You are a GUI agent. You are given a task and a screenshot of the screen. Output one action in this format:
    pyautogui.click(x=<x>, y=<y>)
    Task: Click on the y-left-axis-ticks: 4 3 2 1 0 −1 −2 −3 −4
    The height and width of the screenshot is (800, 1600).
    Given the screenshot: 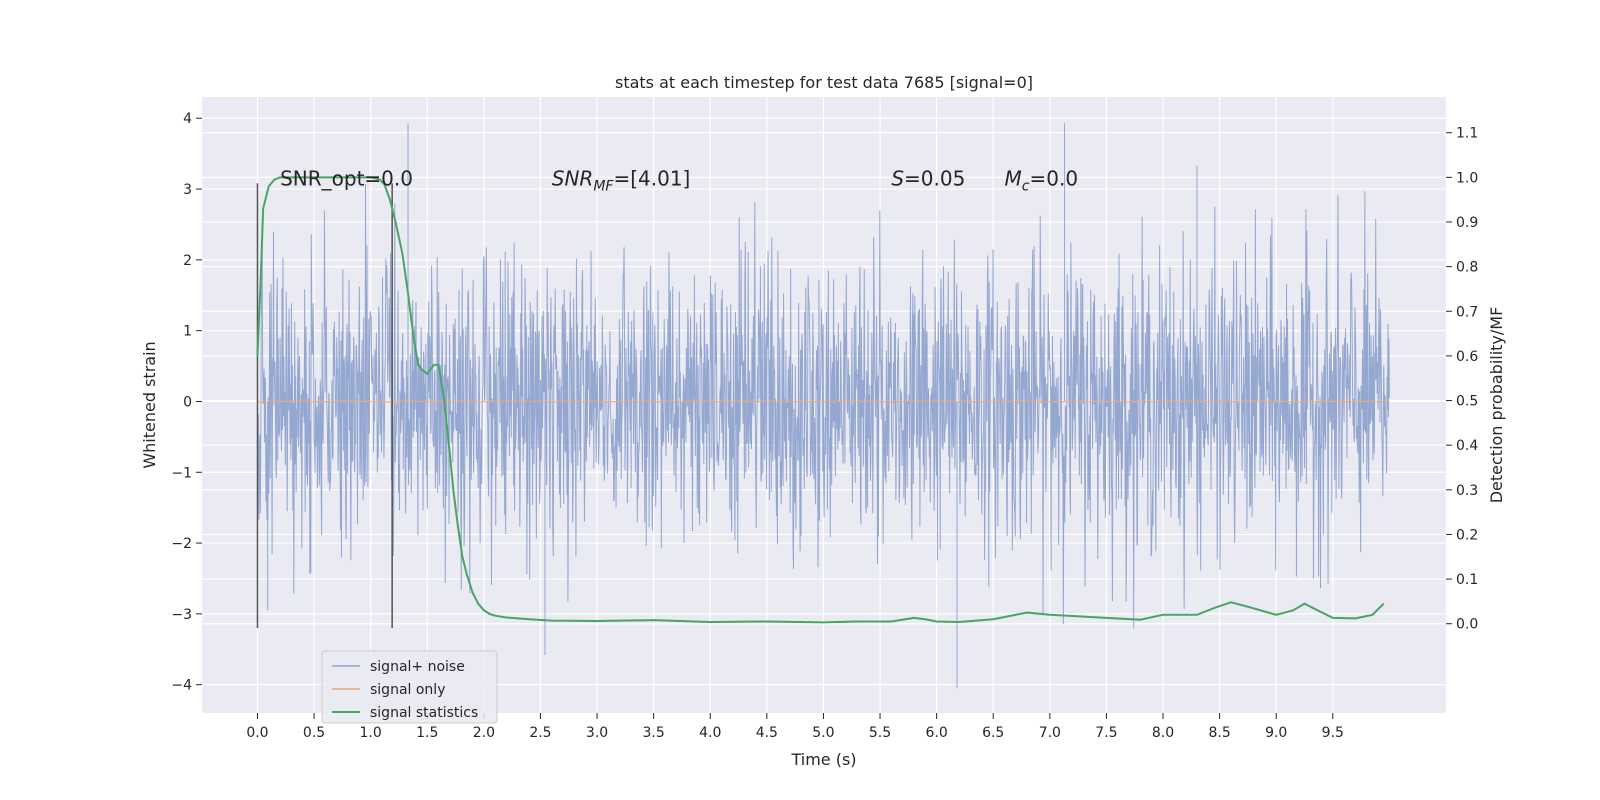 What is the action you would take?
    pyautogui.click(x=186, y=402)
    